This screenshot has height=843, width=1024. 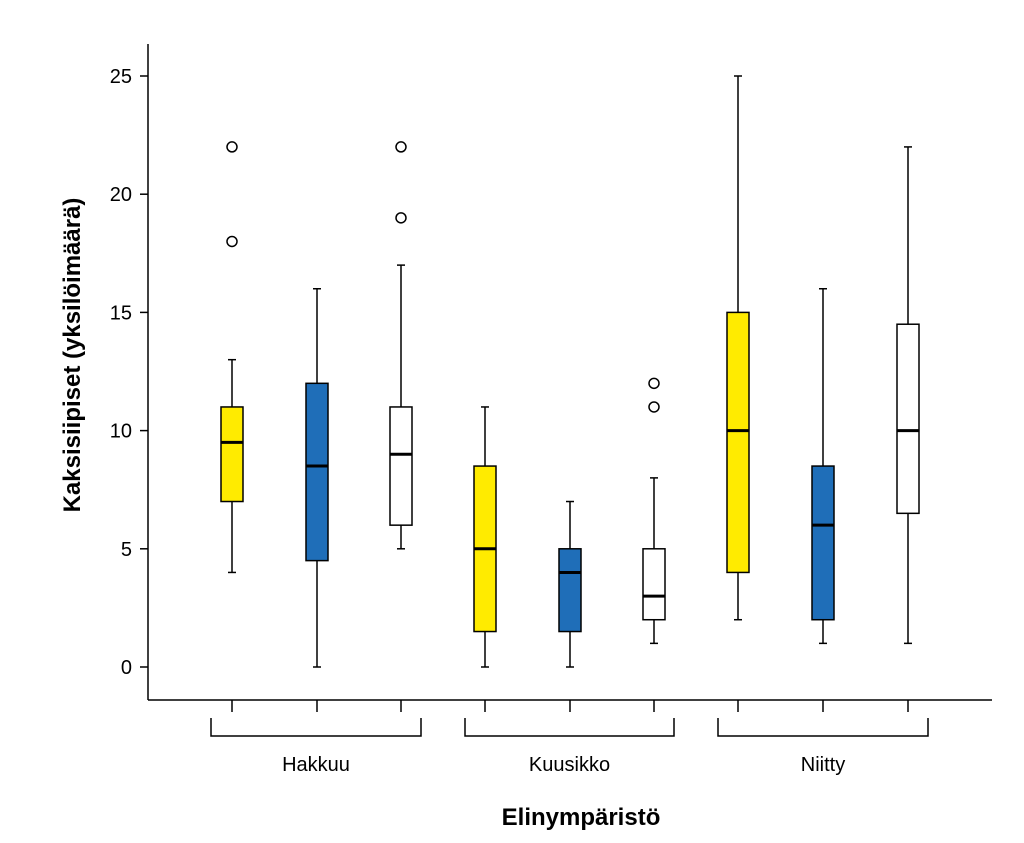 I want to click on group-label: Niitty, so click(x=823, y=765).